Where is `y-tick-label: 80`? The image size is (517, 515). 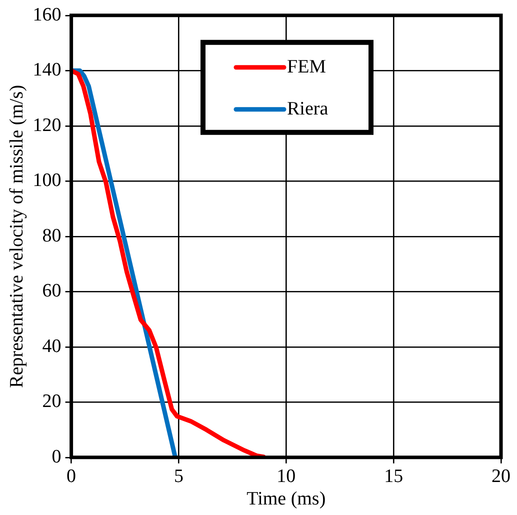
y-tick-label: 80 is located at coordinates (52, 235).